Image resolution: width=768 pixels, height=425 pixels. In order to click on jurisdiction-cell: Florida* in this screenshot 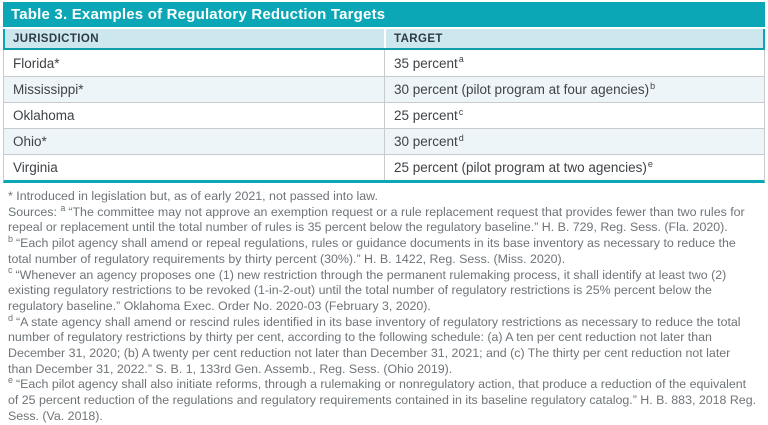, I will do `click(194, 63)`.